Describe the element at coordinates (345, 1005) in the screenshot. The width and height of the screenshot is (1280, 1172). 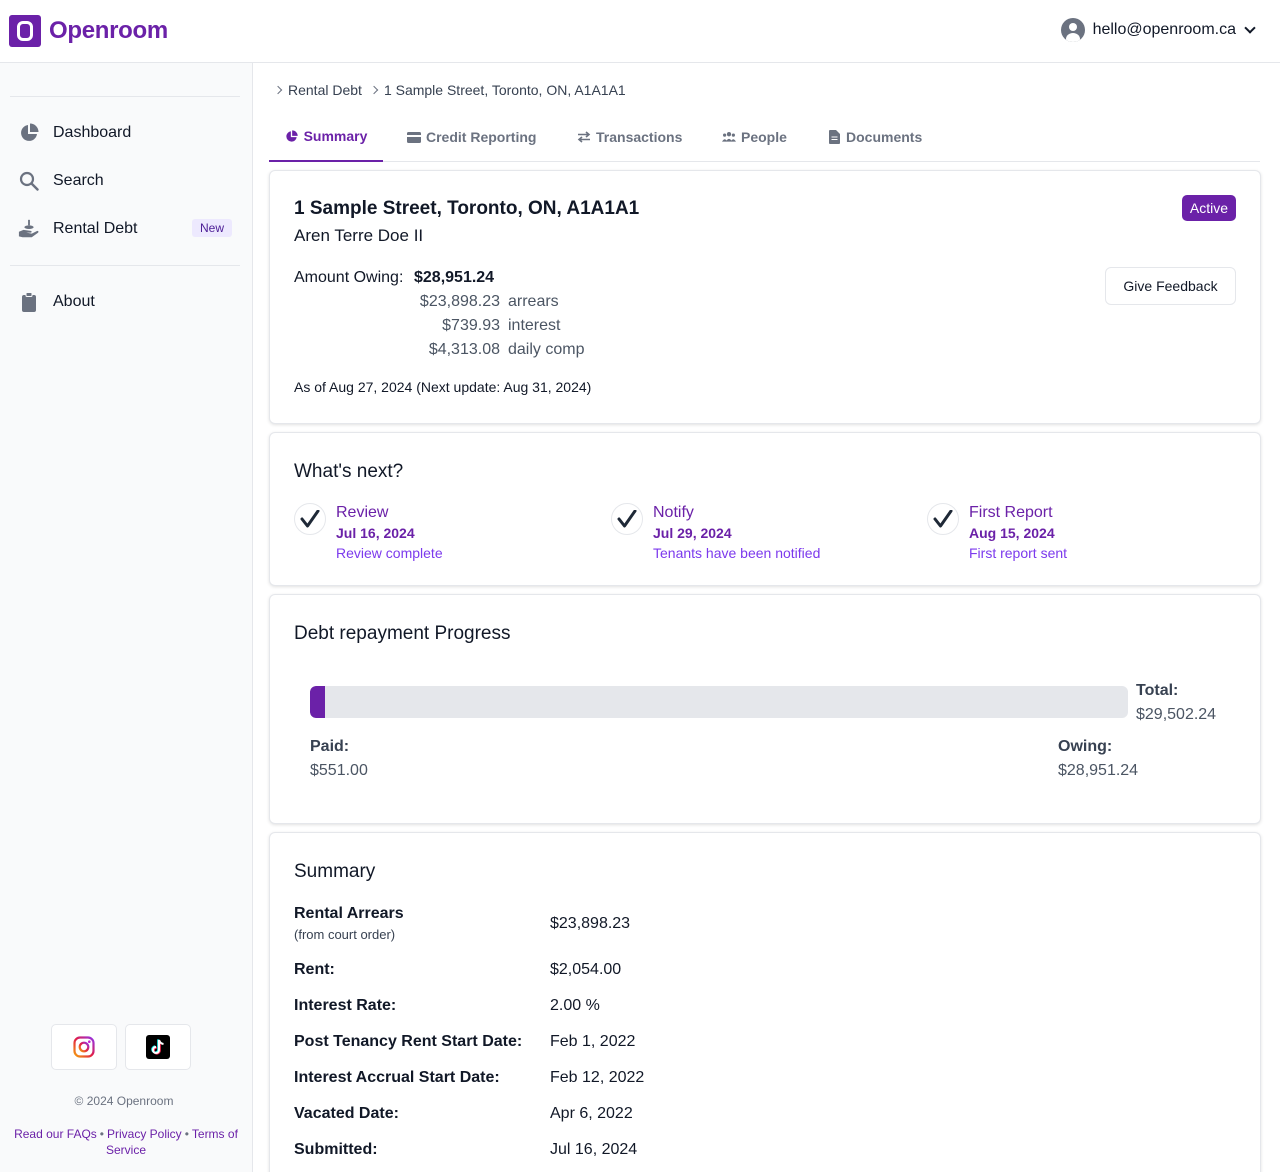
I see `summary-key: Interest Rate:` at that location.